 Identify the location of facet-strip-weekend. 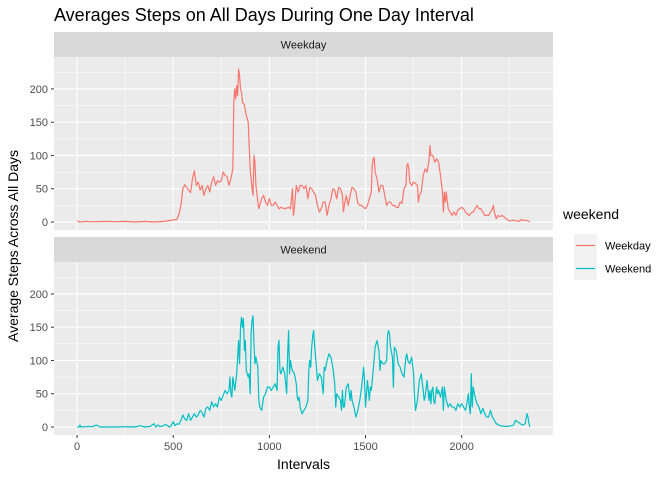
(303, 249).